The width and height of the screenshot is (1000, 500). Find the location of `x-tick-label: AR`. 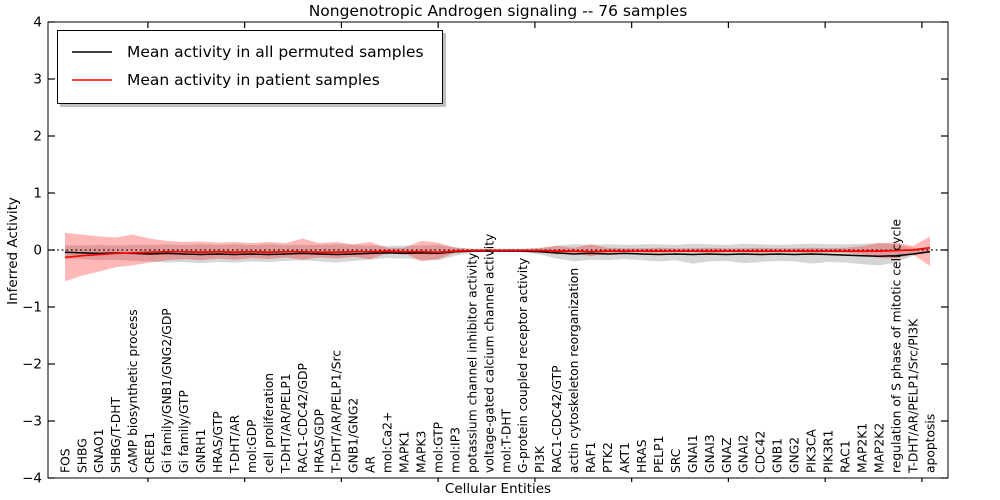

x-tick-label: AR is located at coordinates (371, 464).